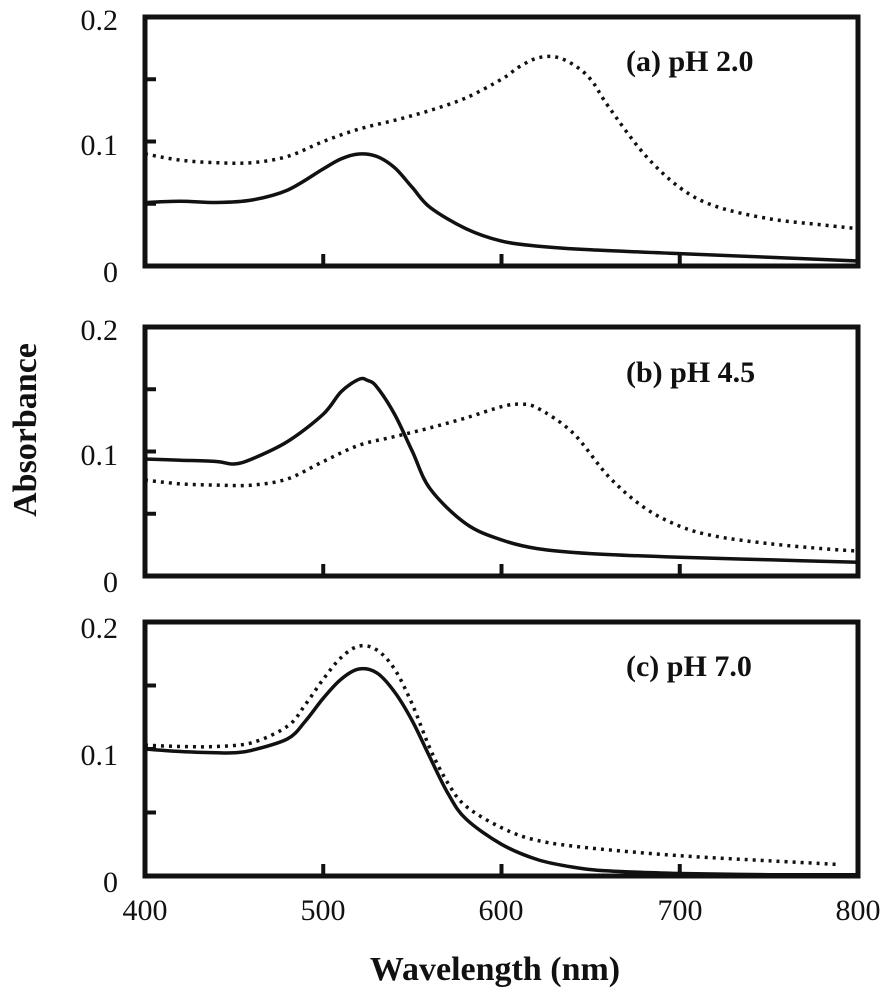 The image size is (889, 1000). Describe the element at coordinates (100, 330) in the screenshot. I see `panel-b-ytick-0.2: 0.2` at that location.